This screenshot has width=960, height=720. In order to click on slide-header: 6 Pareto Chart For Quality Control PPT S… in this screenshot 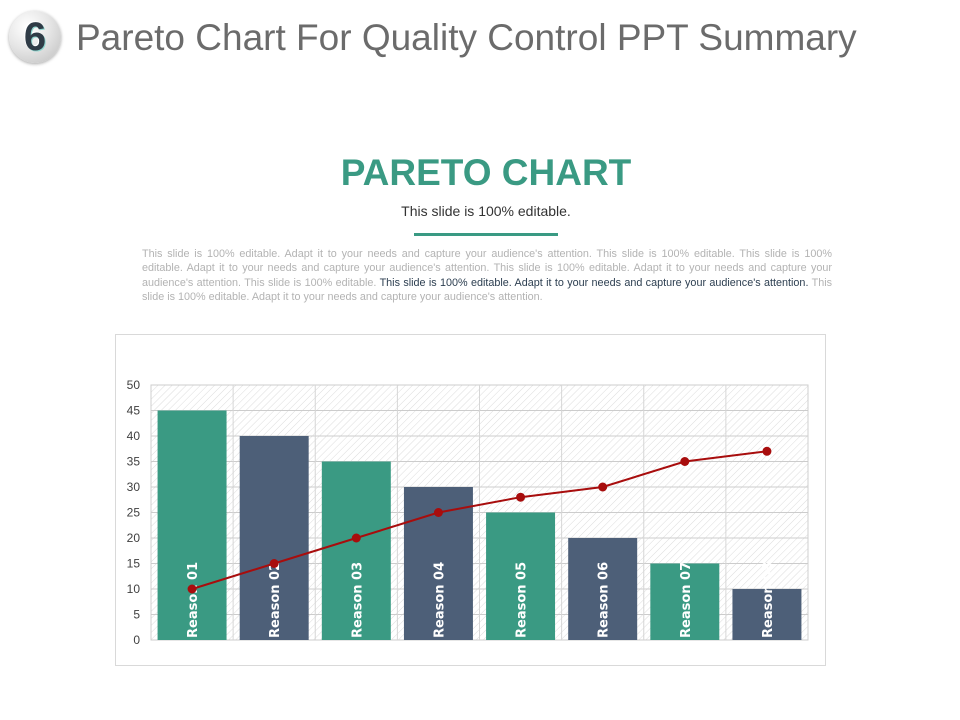, I will do `click(480, 40)`.